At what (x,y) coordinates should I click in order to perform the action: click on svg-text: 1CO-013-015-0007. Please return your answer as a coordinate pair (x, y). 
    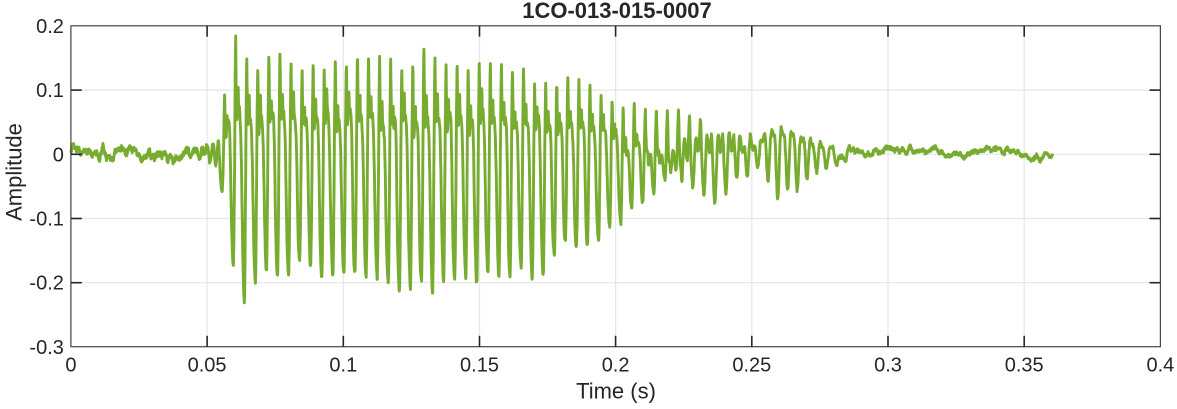
    Looking at the image, I should click on (617, 11).